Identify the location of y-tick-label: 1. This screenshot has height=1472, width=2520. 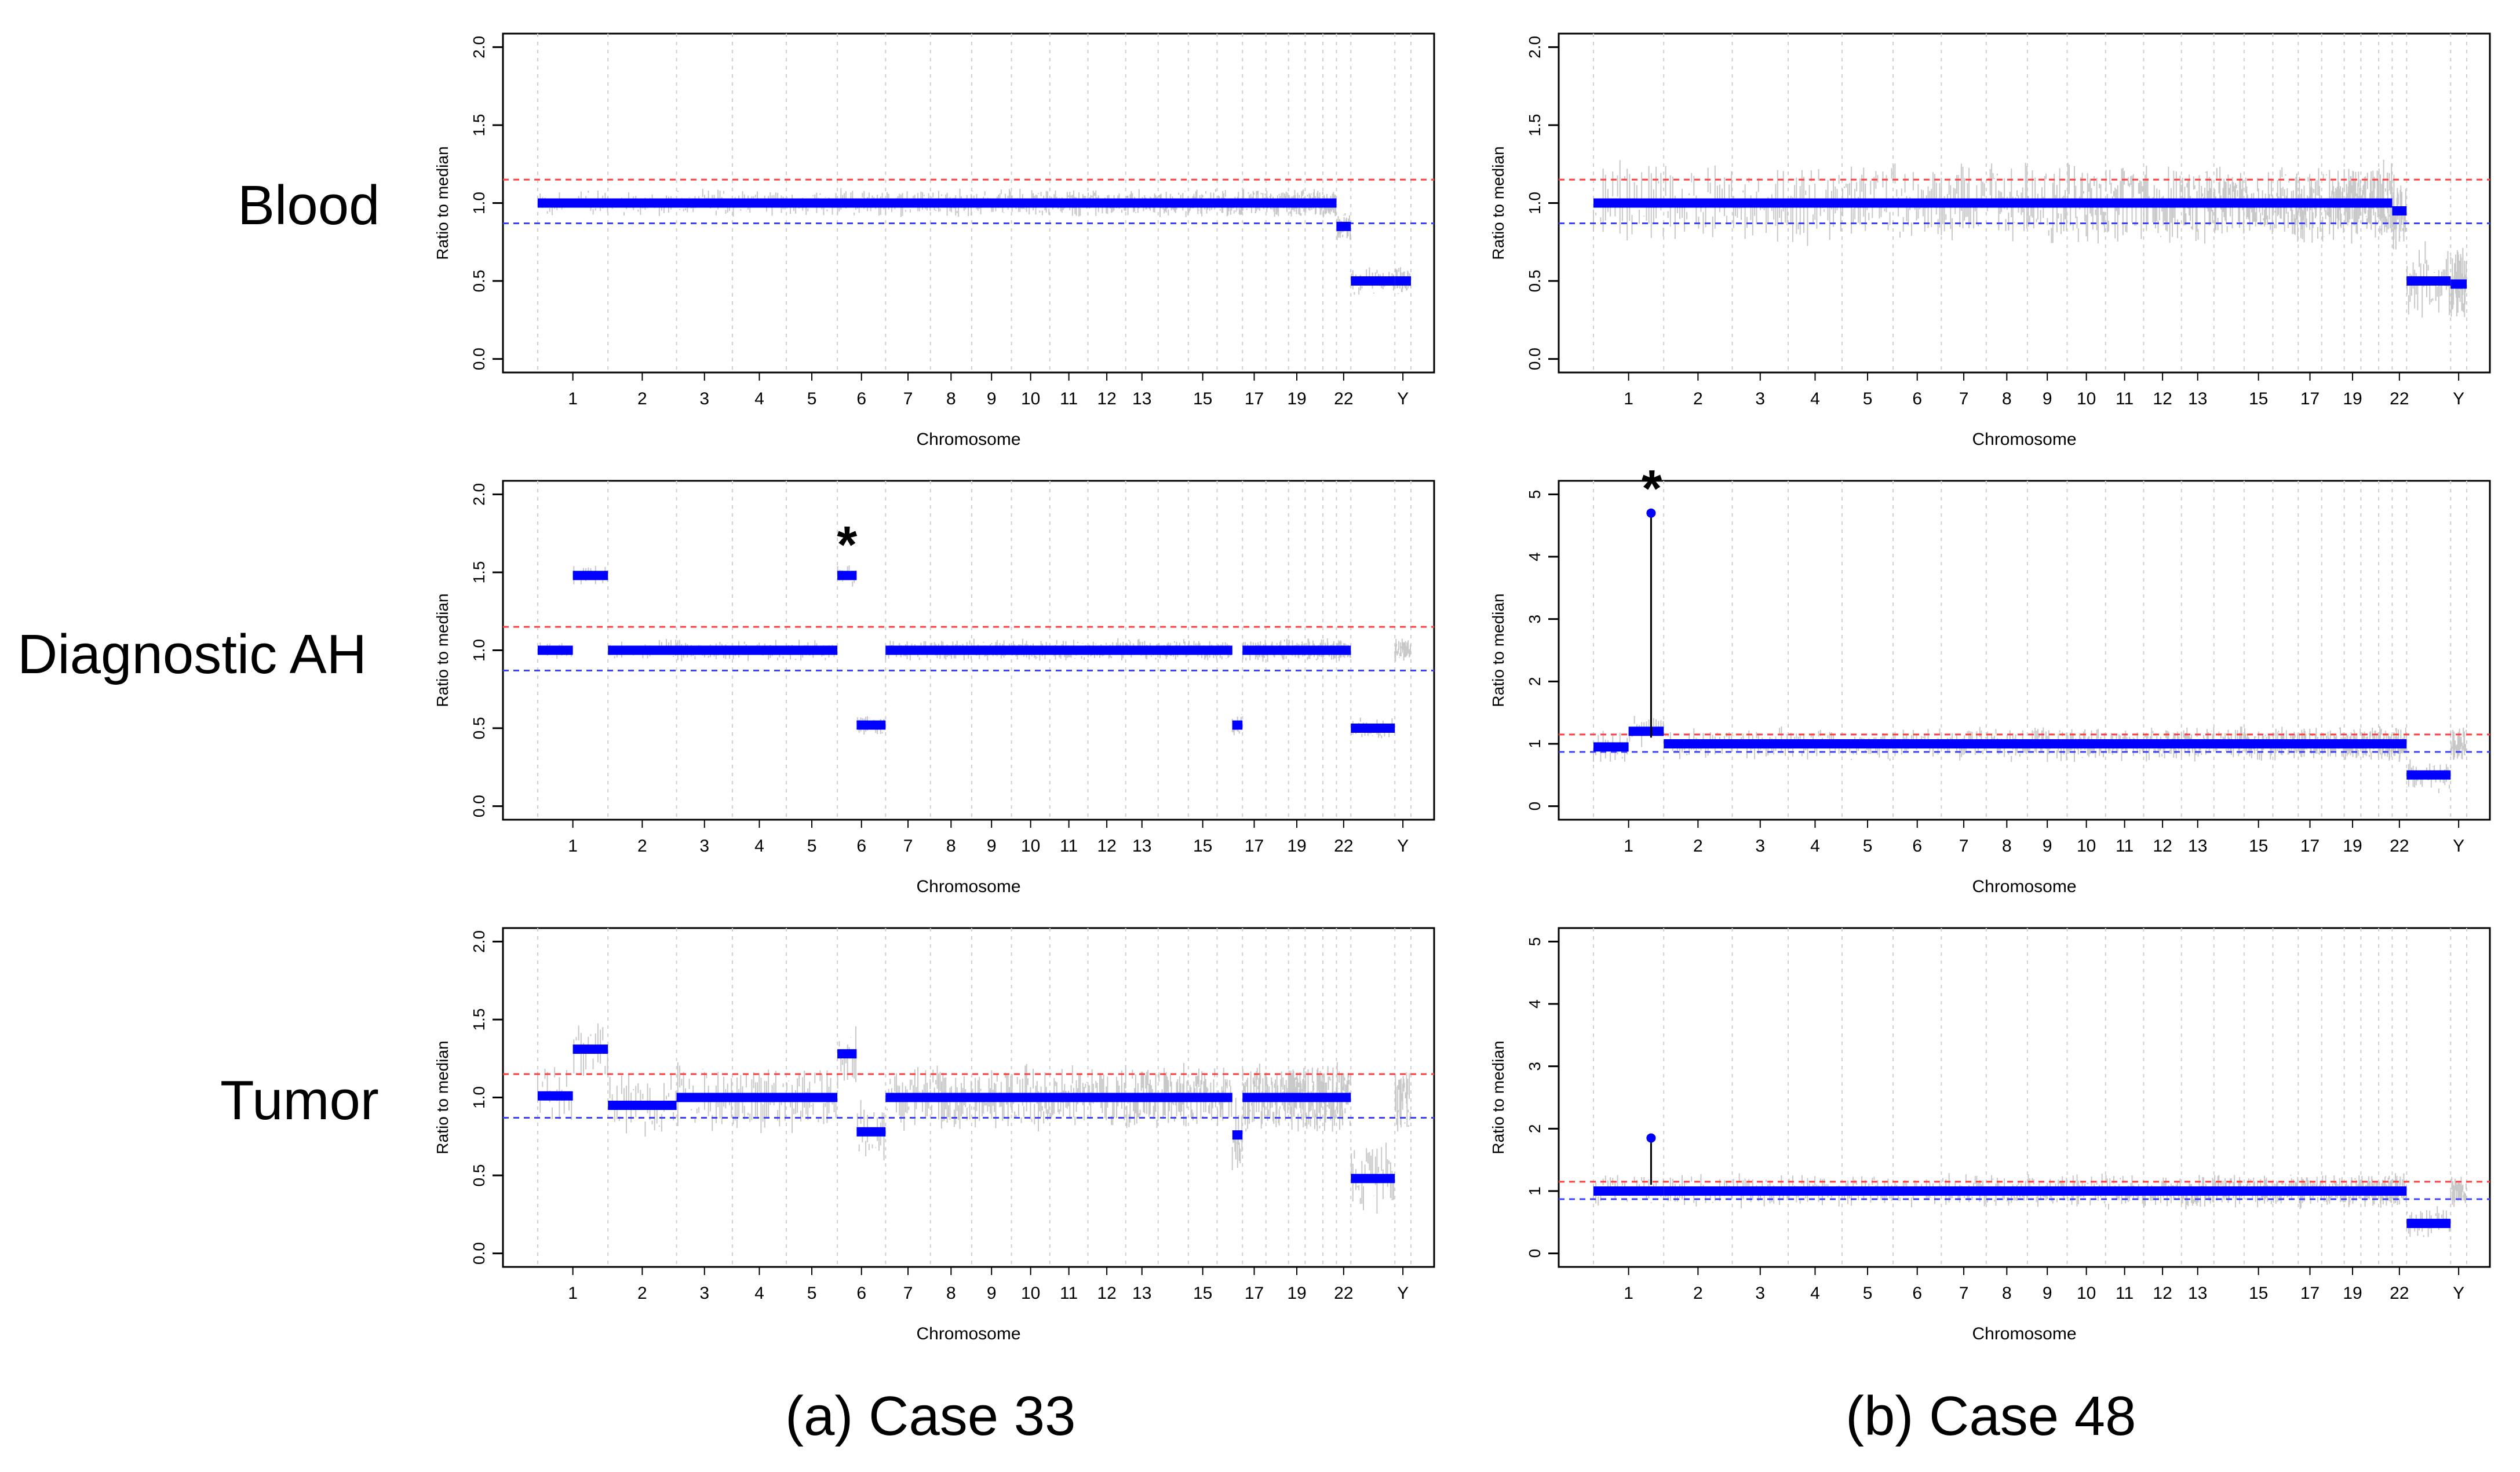
(1535, 1191).